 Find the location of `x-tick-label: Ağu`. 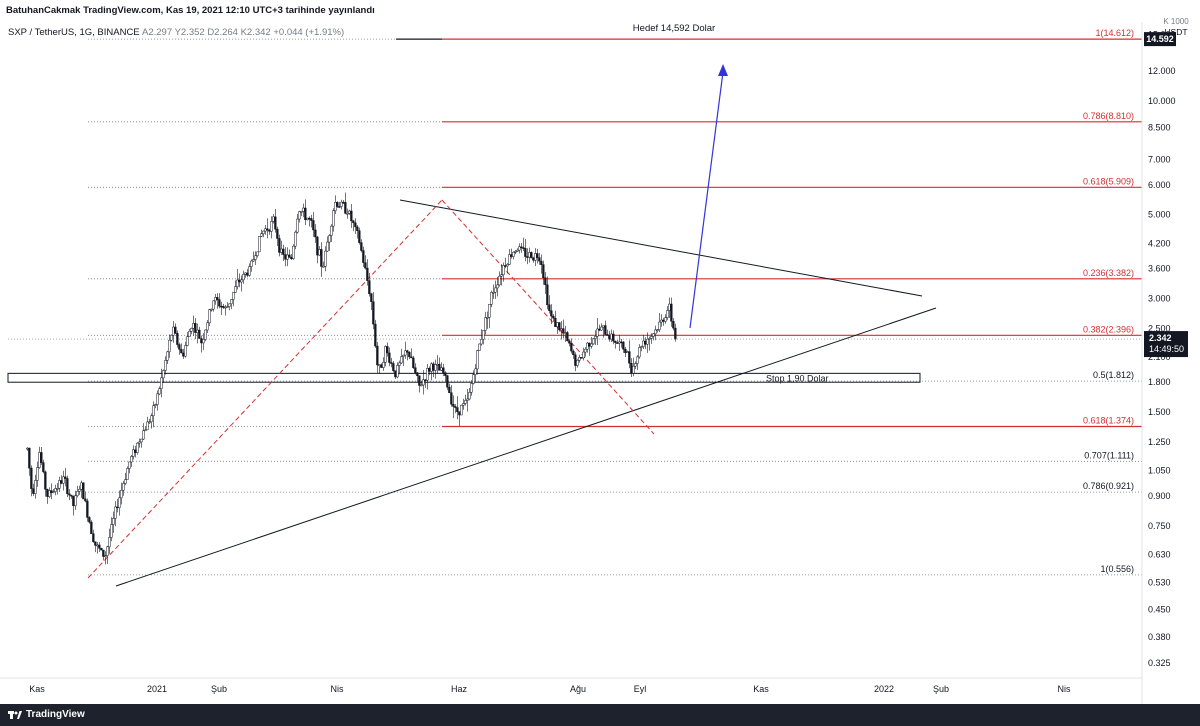

x-tick-label: Ağu is located at coordinates (578, 689).